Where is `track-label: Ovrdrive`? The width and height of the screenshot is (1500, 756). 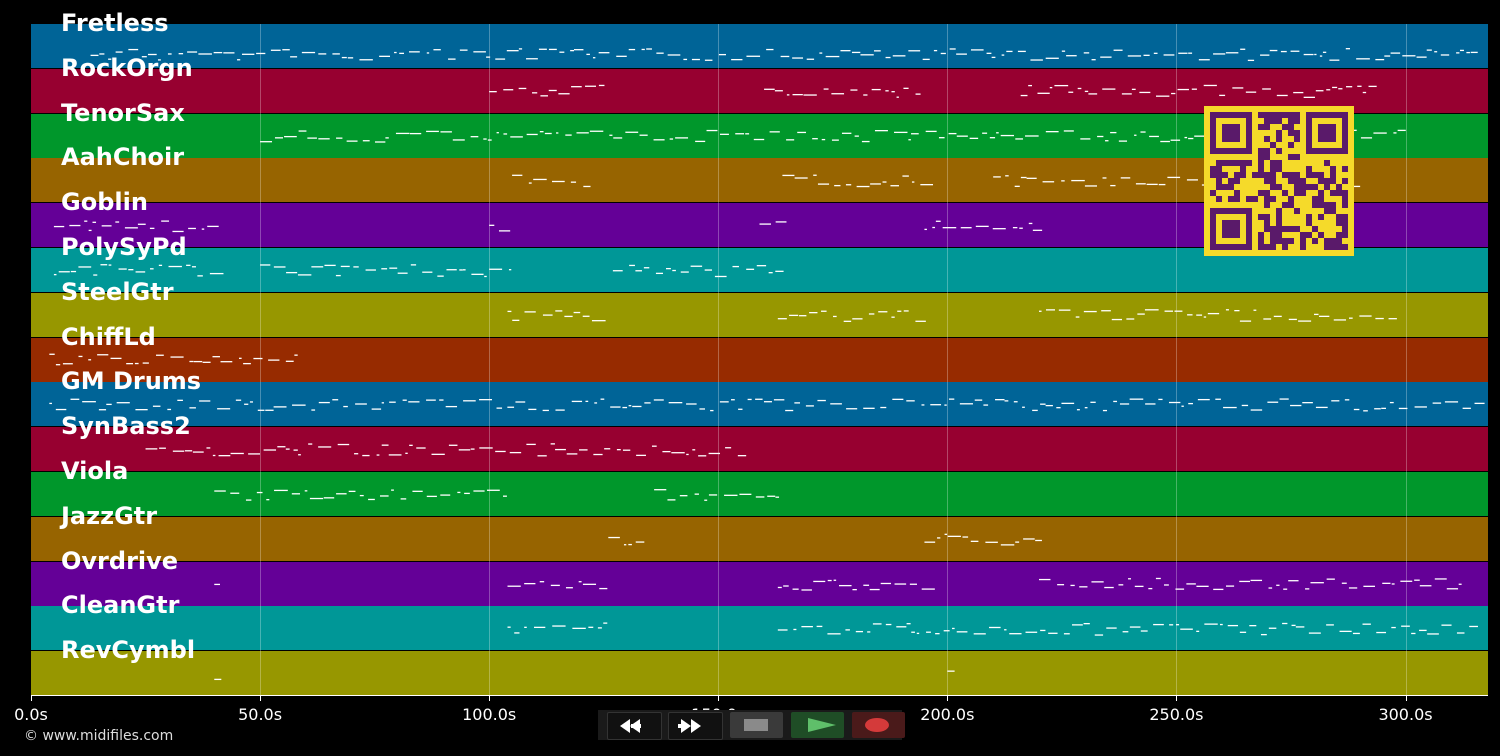
track-label: Ovrdrive is located at coordinates (120, 560).